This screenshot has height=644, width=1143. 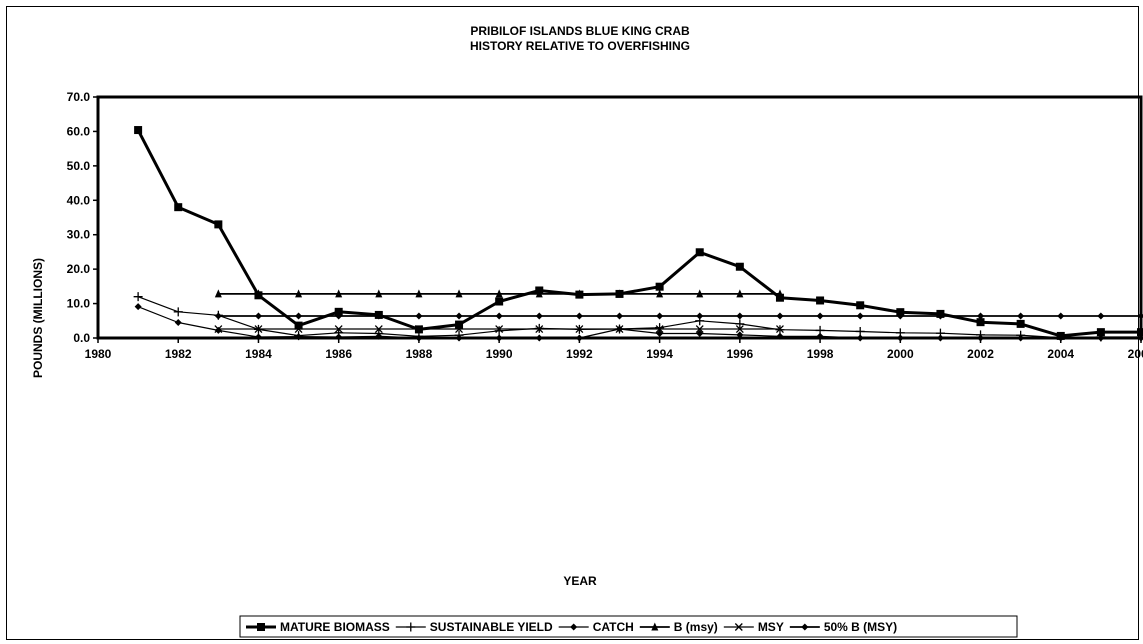 What do you see at coordinates (696, 627) in the screenshot?
I see `legend-label: B (msy)` at bounding box center [696, 627].